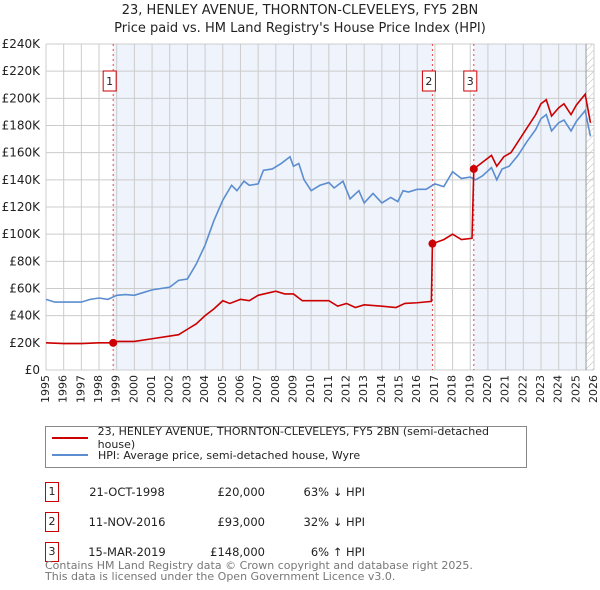 The width and height of the screenshot is (600, 590). I want to click on x-tick-label: 2008, so click(275, 389).